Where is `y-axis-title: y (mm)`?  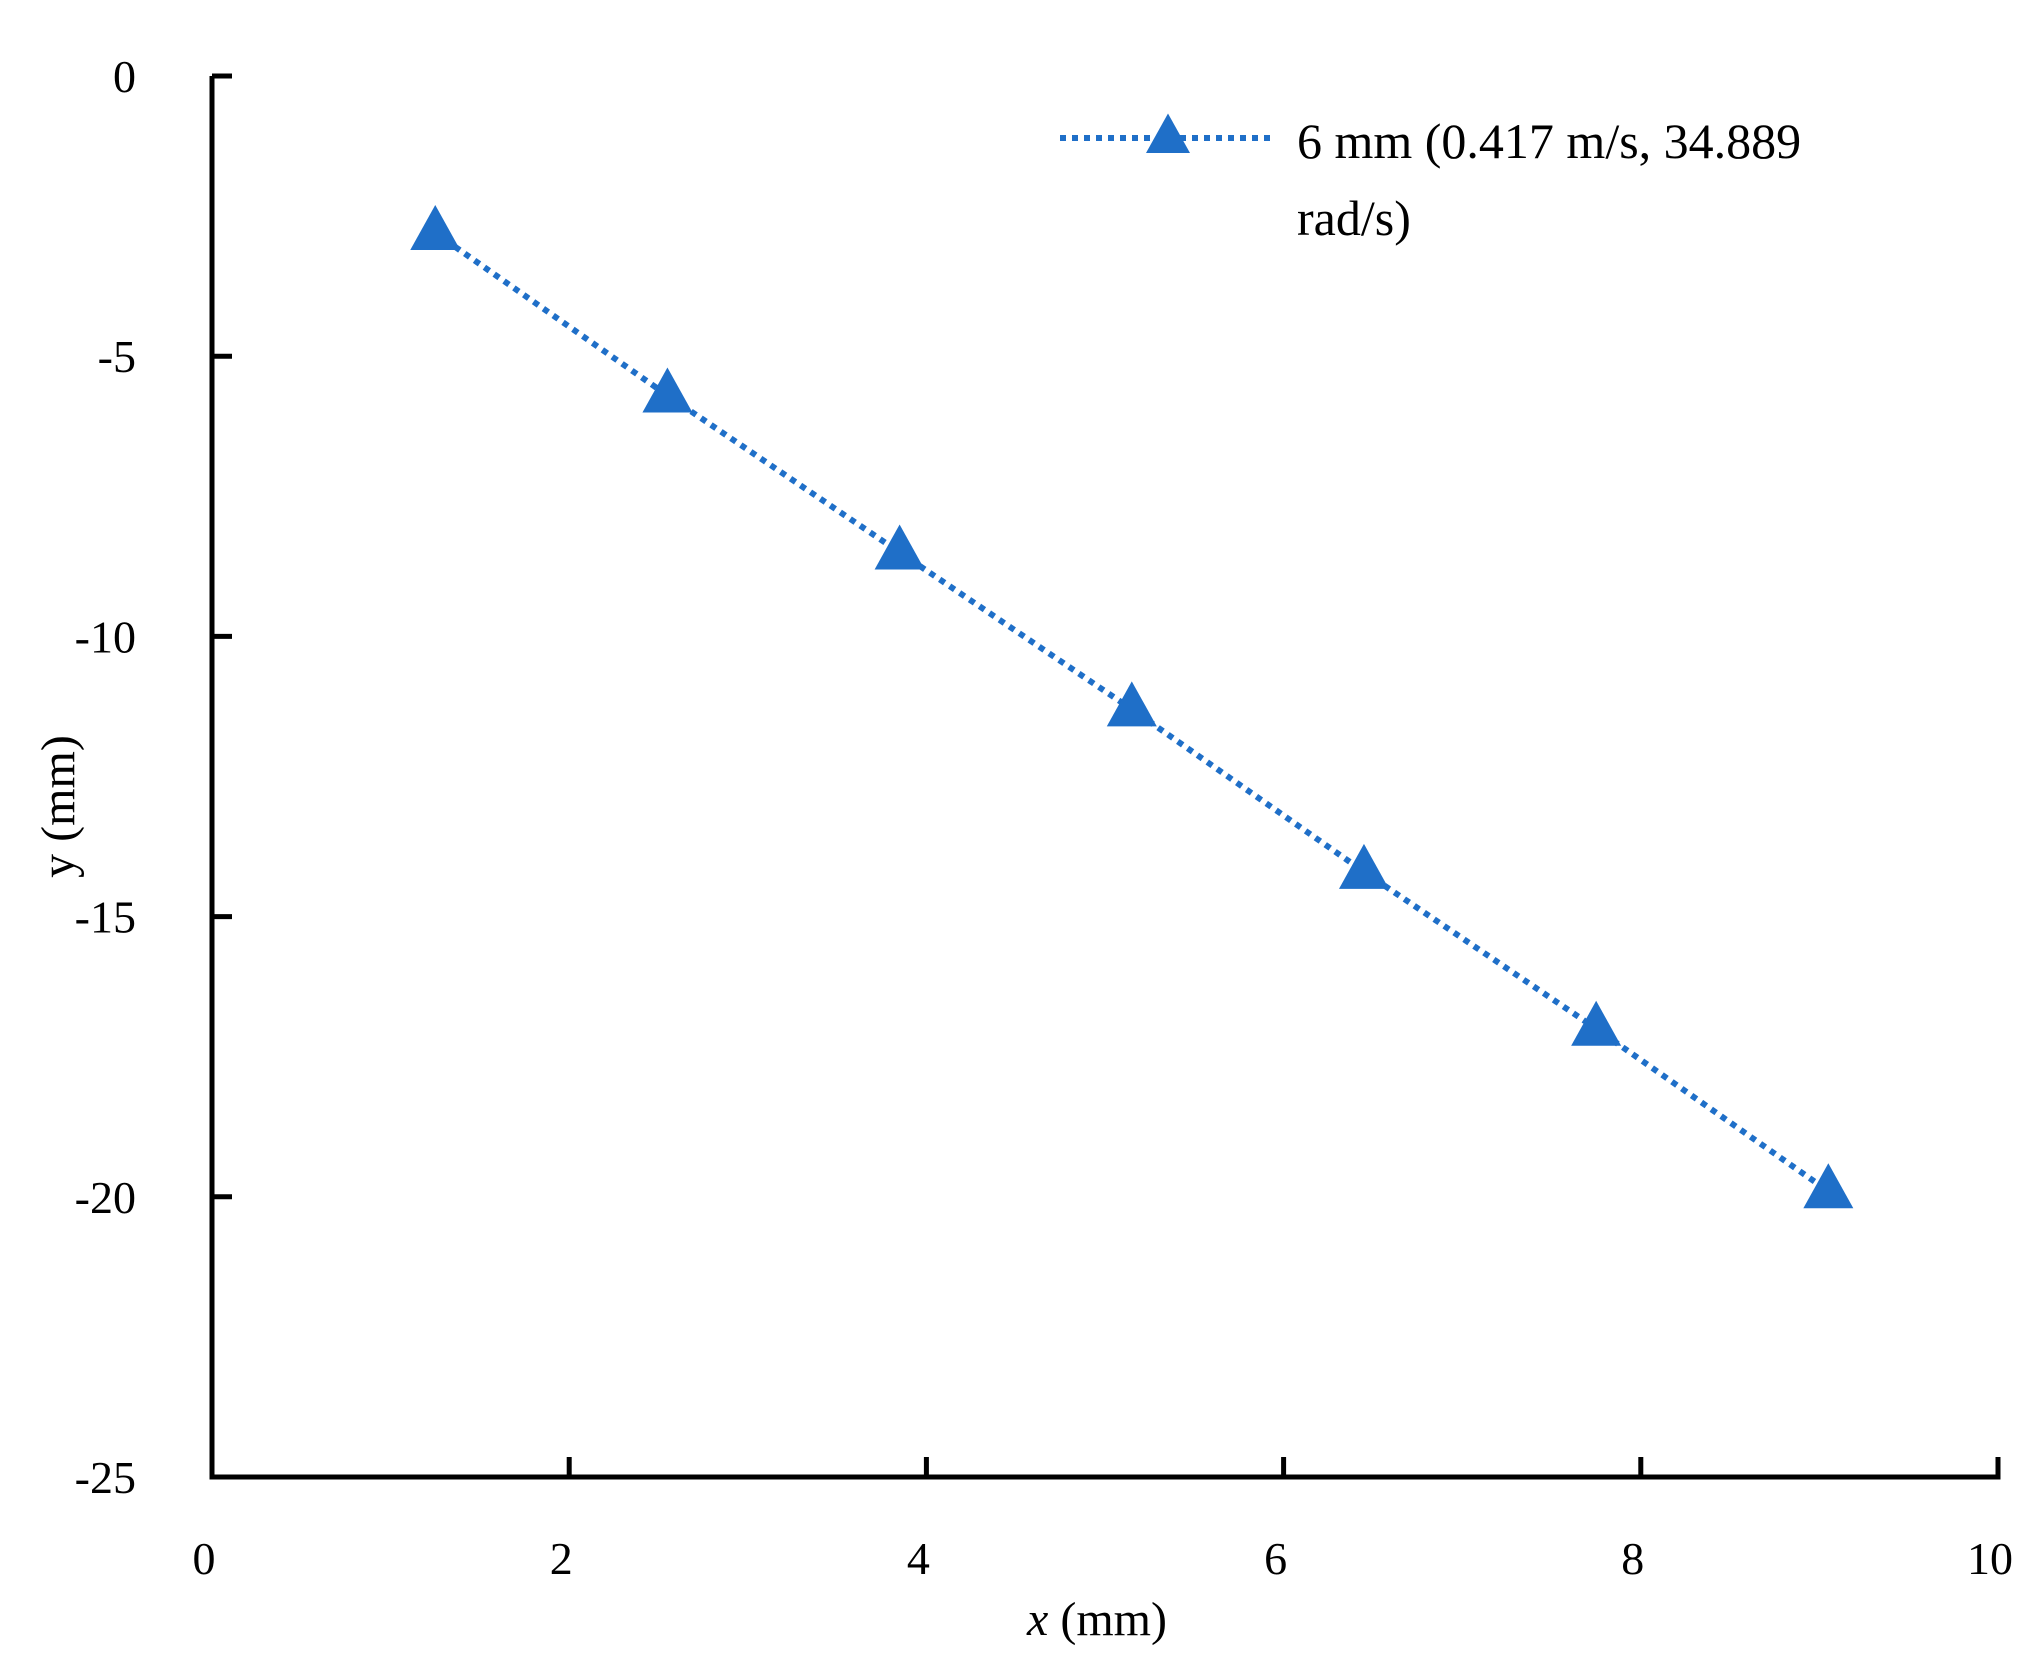
y-axis-title: y (mm) is located at coordinates (58, 806).